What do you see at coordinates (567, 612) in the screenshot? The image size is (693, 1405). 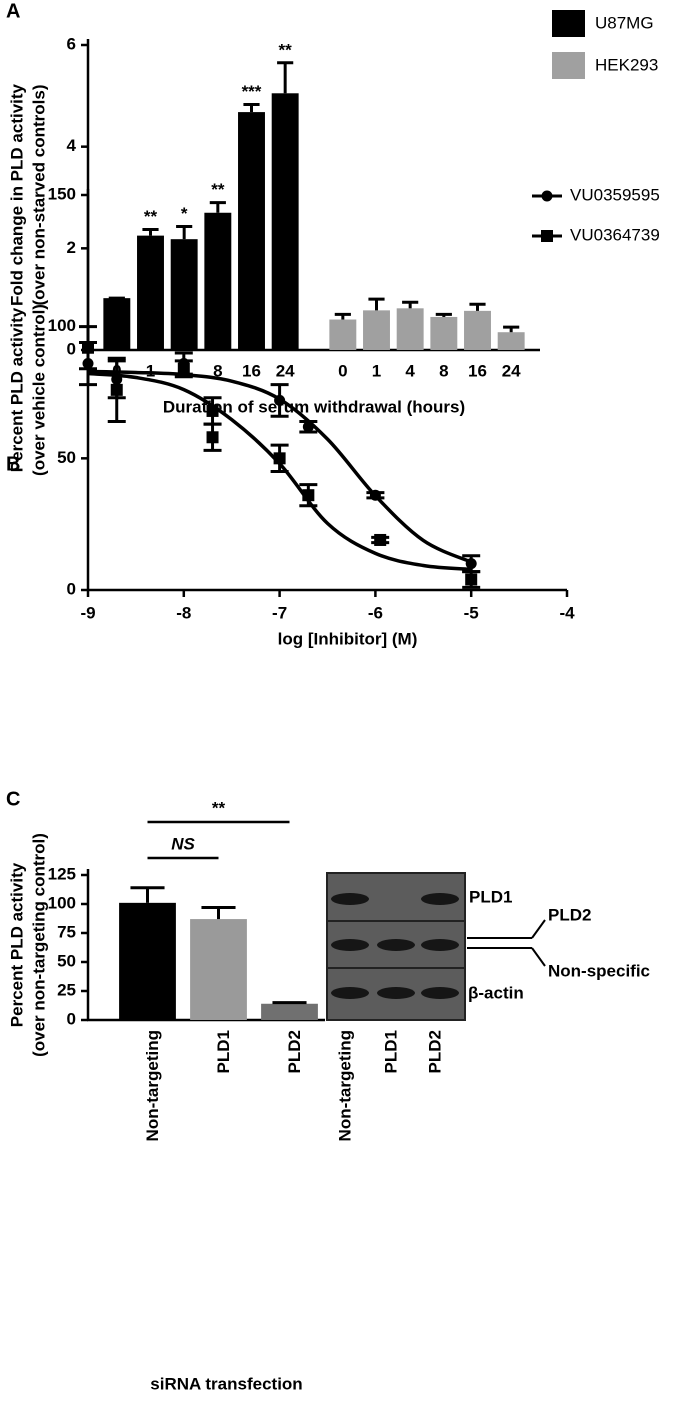 I see `x-tick-label: -4` at bounding box center [567, 612].